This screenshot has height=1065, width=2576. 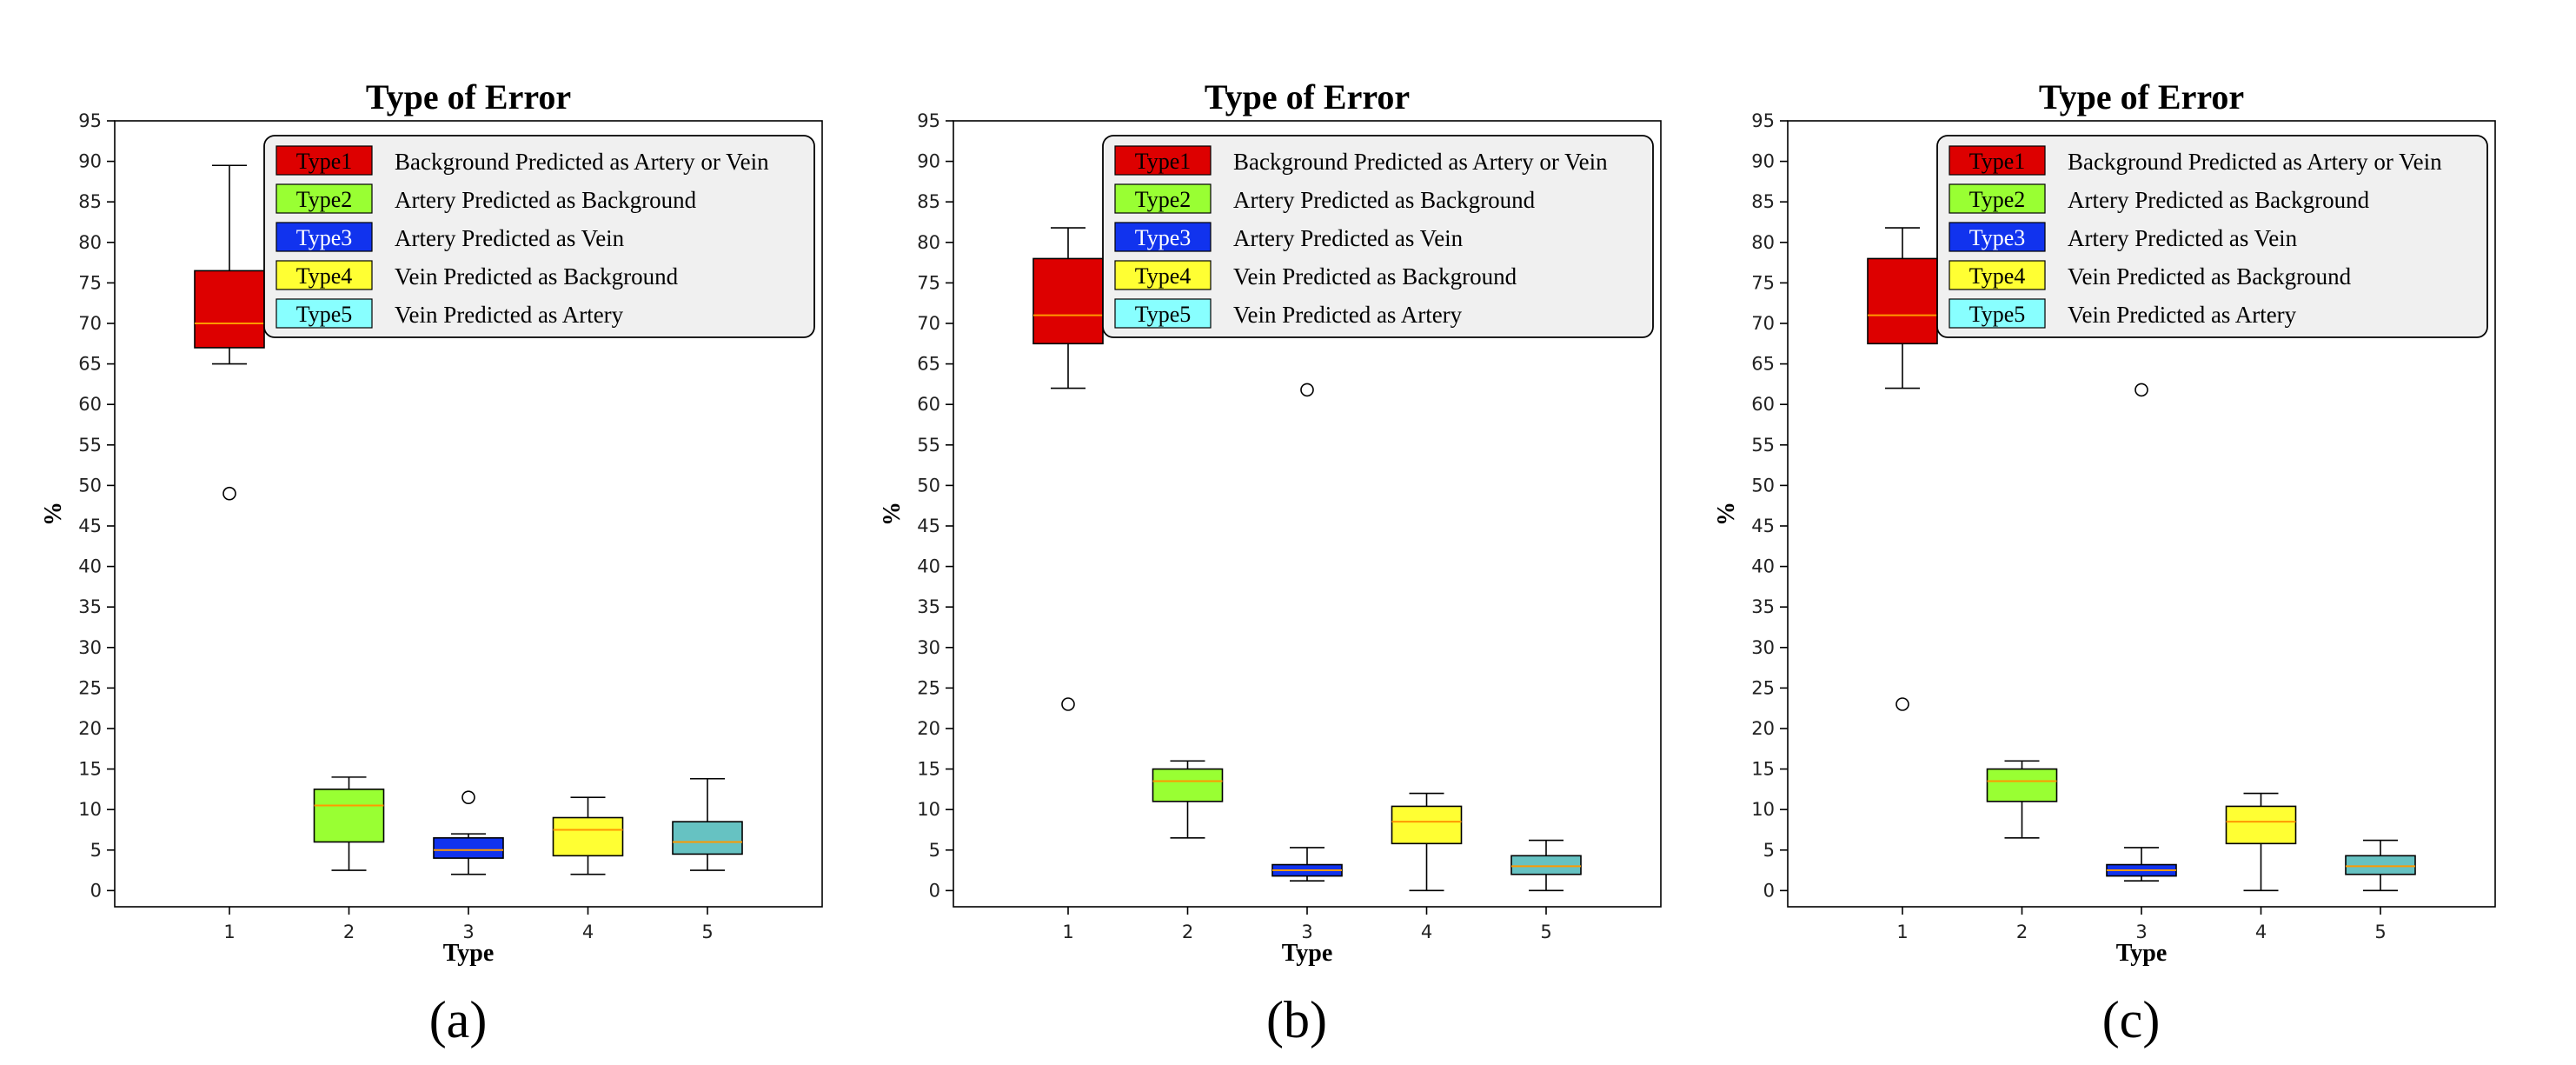 I want to click on y-tick-label: 15, so click(x=1763, y=769).